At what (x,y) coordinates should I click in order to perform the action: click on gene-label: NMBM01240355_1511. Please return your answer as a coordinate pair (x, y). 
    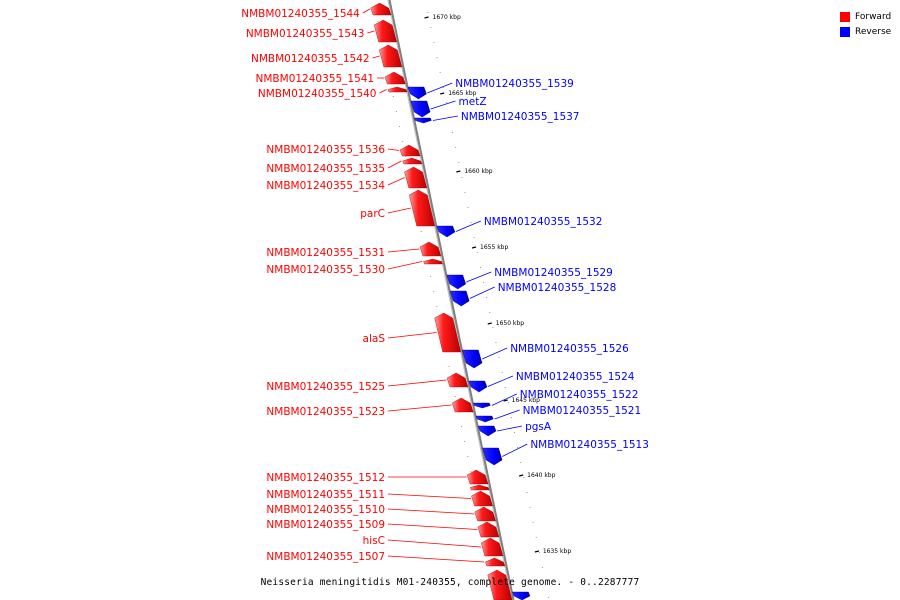
    Looking at the image, I should click on (325, 495).